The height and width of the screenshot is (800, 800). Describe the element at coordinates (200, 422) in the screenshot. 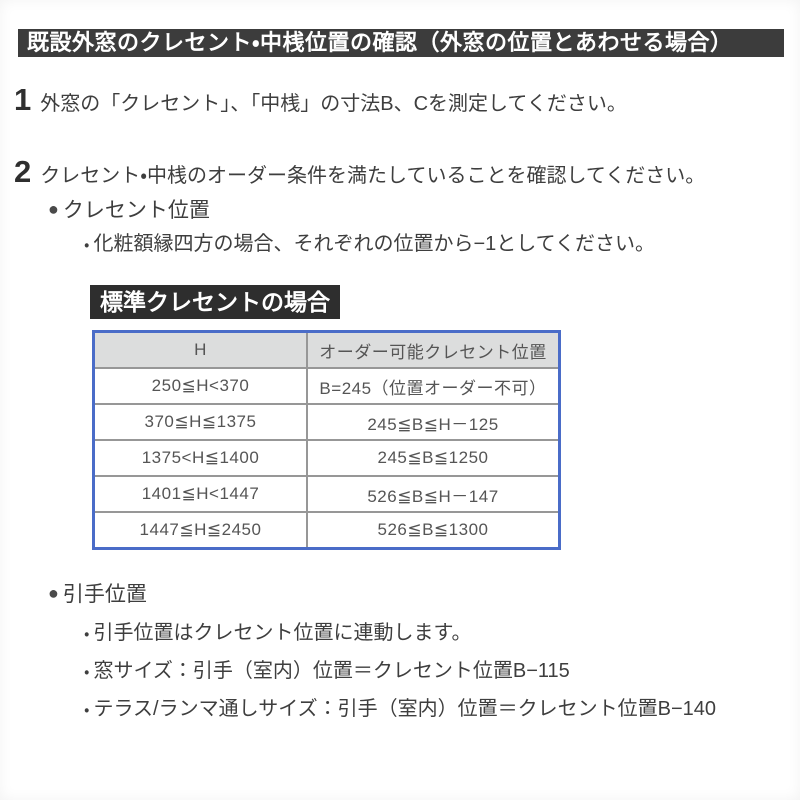

I see `table-cell: 370≦H≦1375` at that location.